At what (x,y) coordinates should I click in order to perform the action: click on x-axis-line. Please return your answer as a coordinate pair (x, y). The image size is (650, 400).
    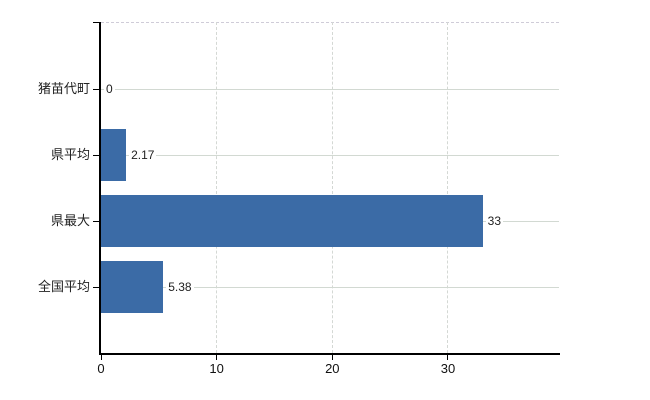
    Looking at the image, I should click on (329, 354).